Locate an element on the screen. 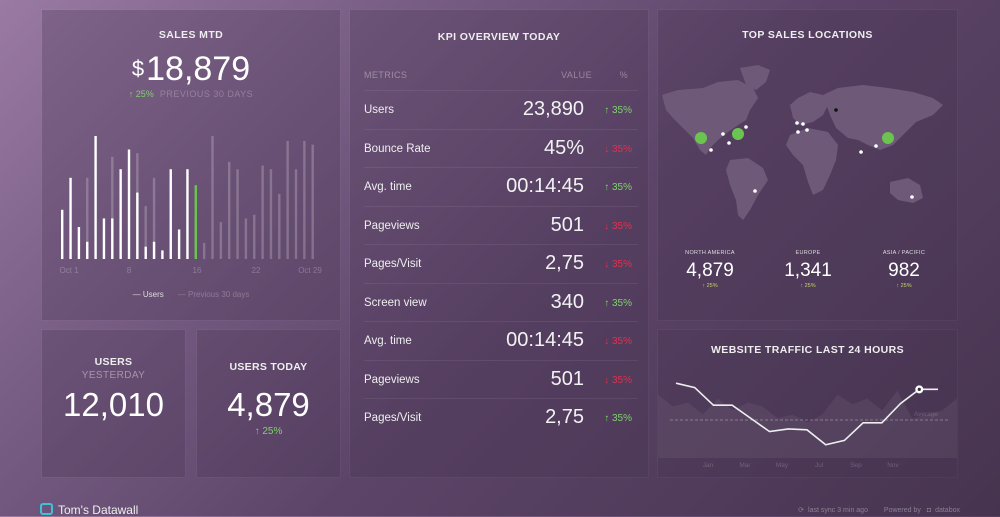 The height and width of the screenshot is (517, 1000). databox-icon: ◘ is located at coordinates (929, 510).